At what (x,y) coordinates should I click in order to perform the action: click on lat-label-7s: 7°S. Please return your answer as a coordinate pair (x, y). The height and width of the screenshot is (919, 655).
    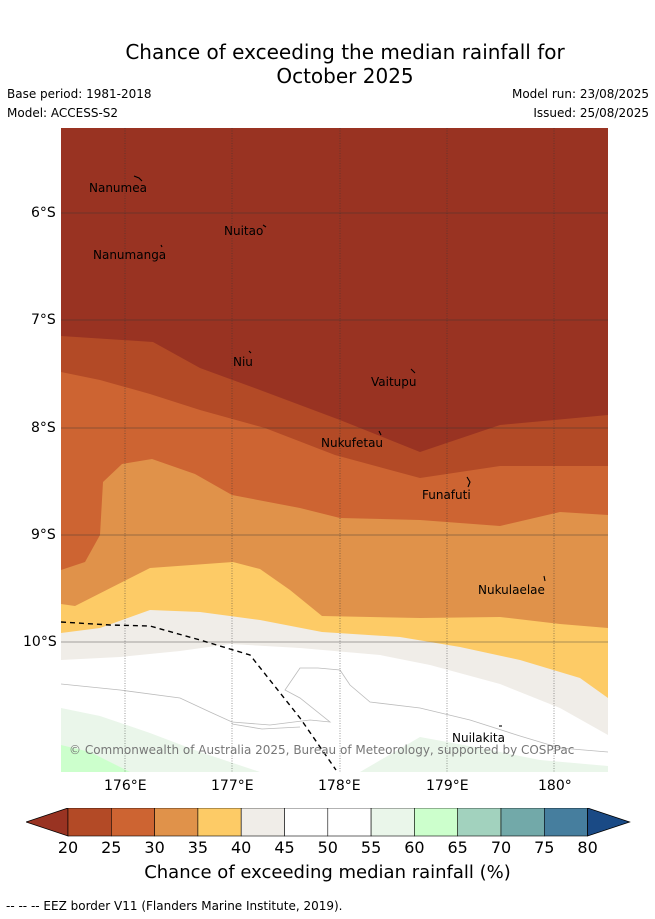
    Looking at the image, I should click on (43, 320).